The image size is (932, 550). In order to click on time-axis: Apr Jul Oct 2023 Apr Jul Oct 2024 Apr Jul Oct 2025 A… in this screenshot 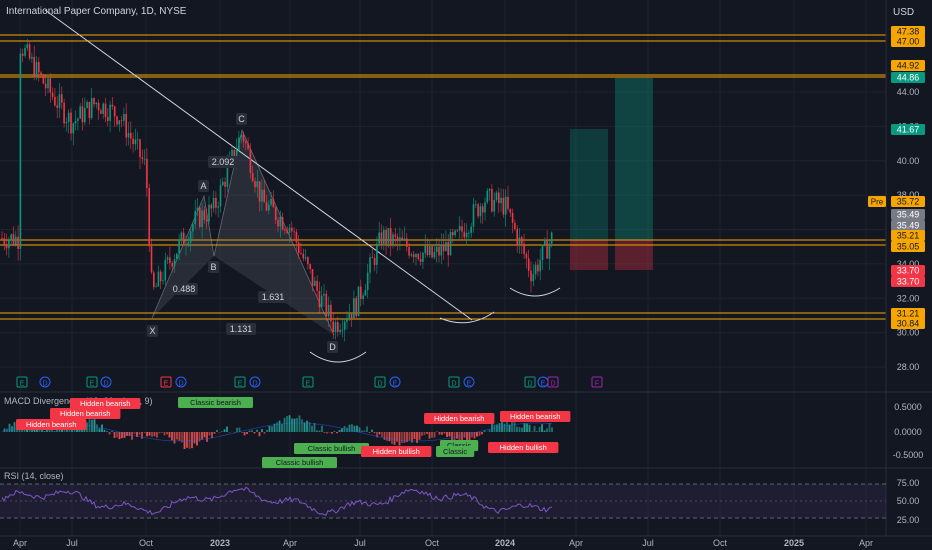, I will do `click(443, 543)`.